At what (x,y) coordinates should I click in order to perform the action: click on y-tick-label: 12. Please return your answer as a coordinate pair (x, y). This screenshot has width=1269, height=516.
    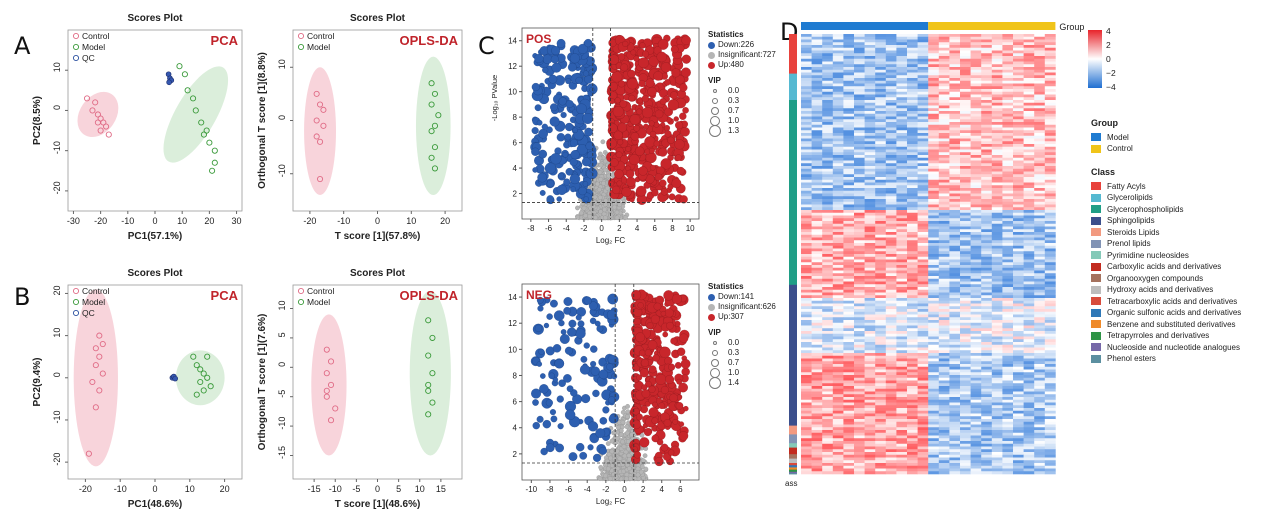
    Looking at the image, I should click on (512, 323).